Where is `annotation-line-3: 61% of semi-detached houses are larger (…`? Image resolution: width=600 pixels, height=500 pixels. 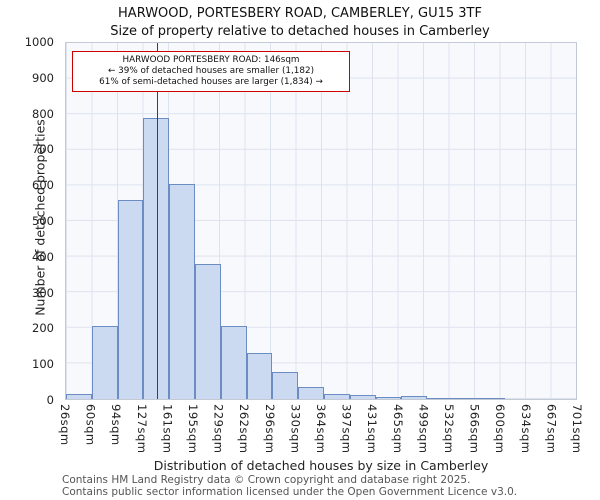 annotation-line-3: 61% of semi-detached houses are larger (… is located at coordinates (211, 81).